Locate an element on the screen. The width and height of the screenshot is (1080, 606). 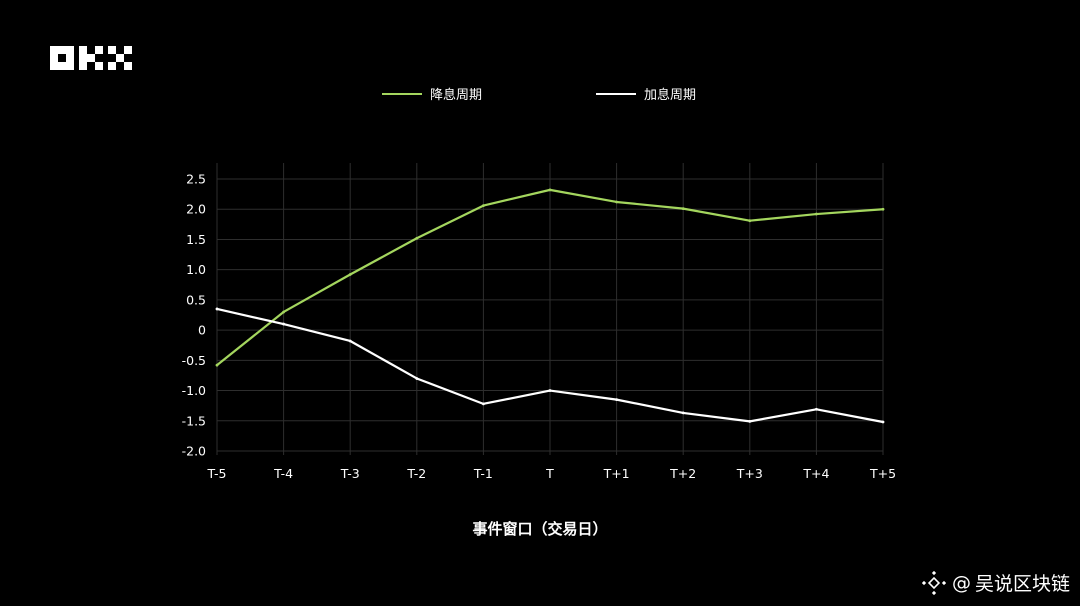
y-tick-label: -2.0 is located at coordinates (194, 451).